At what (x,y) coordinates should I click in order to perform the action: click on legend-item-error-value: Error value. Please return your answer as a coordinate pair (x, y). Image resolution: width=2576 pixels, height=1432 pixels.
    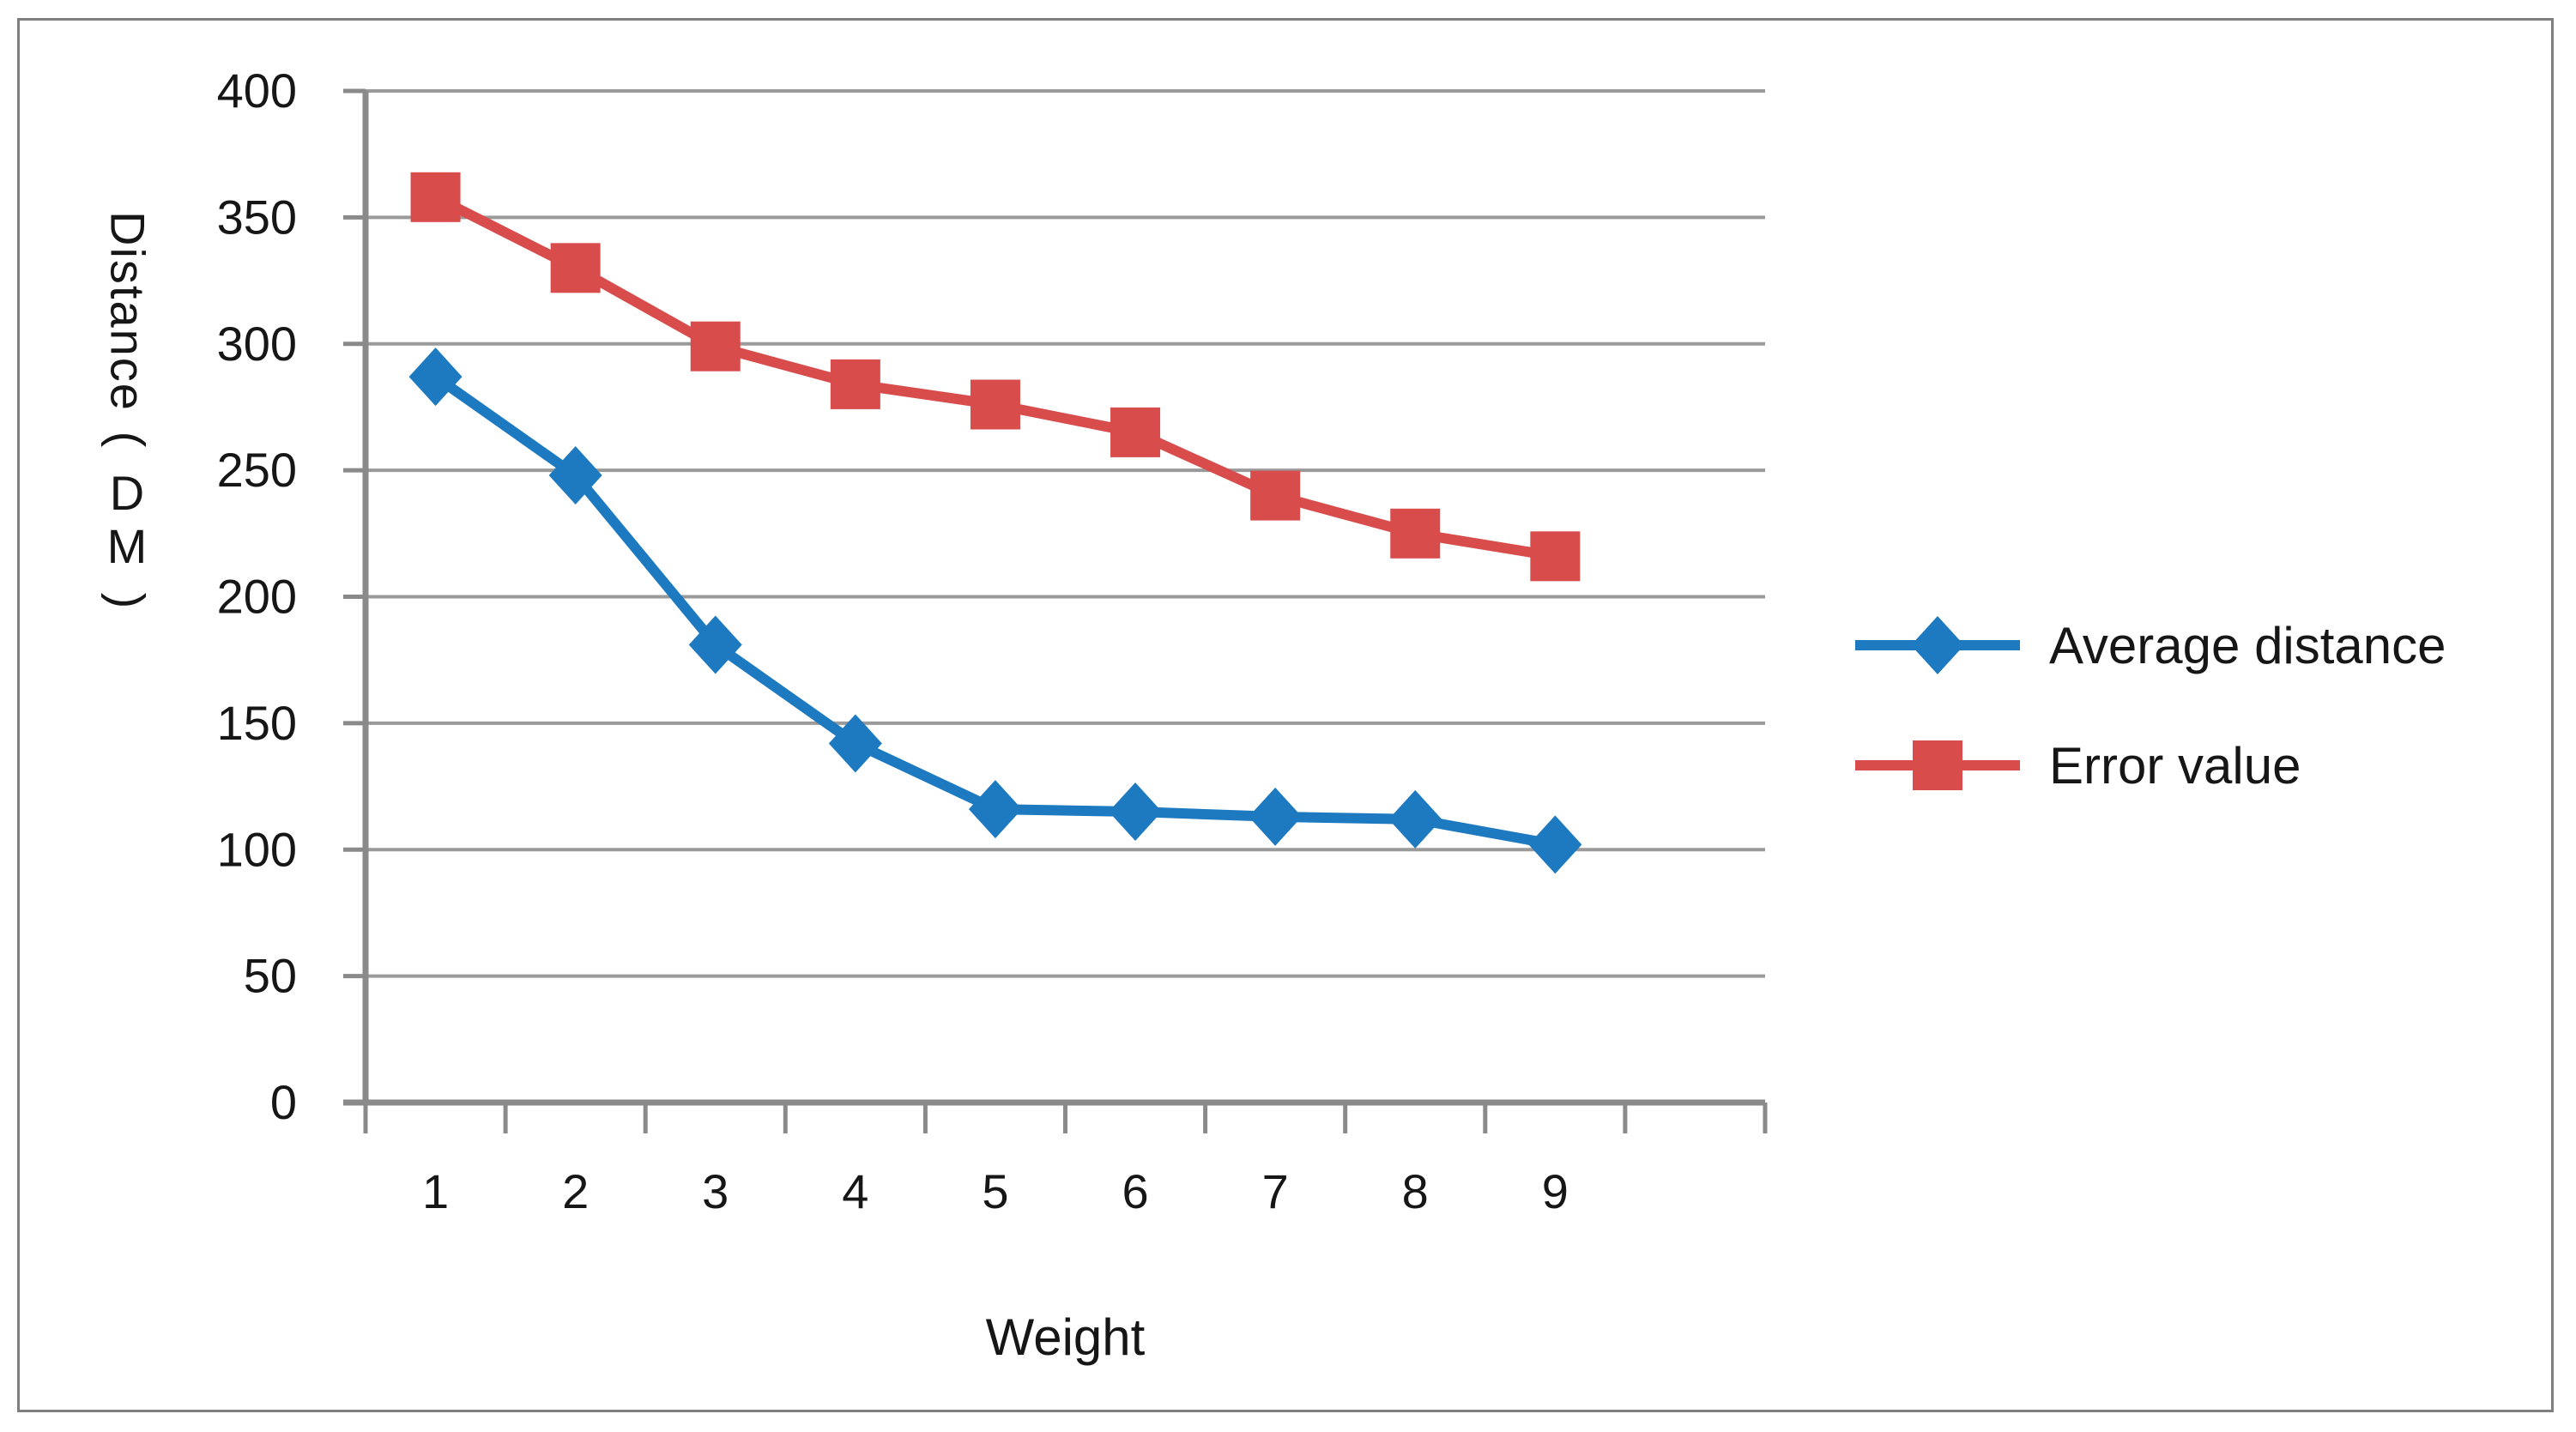
    Looking at the image, I should click on (2149, 765).